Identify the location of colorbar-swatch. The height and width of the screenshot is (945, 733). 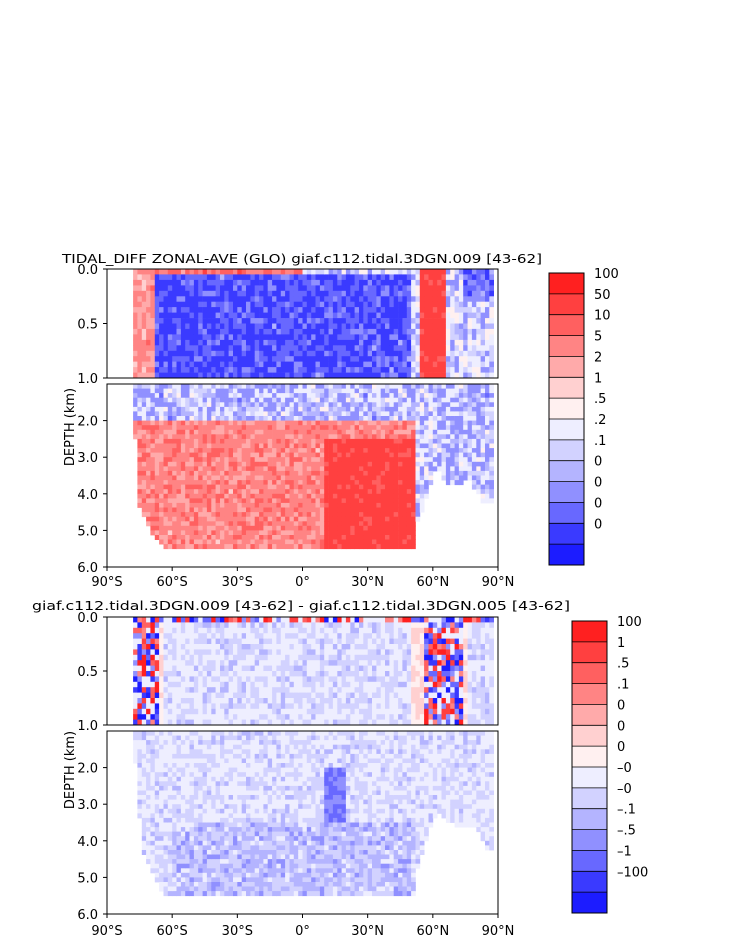
(566, 492).